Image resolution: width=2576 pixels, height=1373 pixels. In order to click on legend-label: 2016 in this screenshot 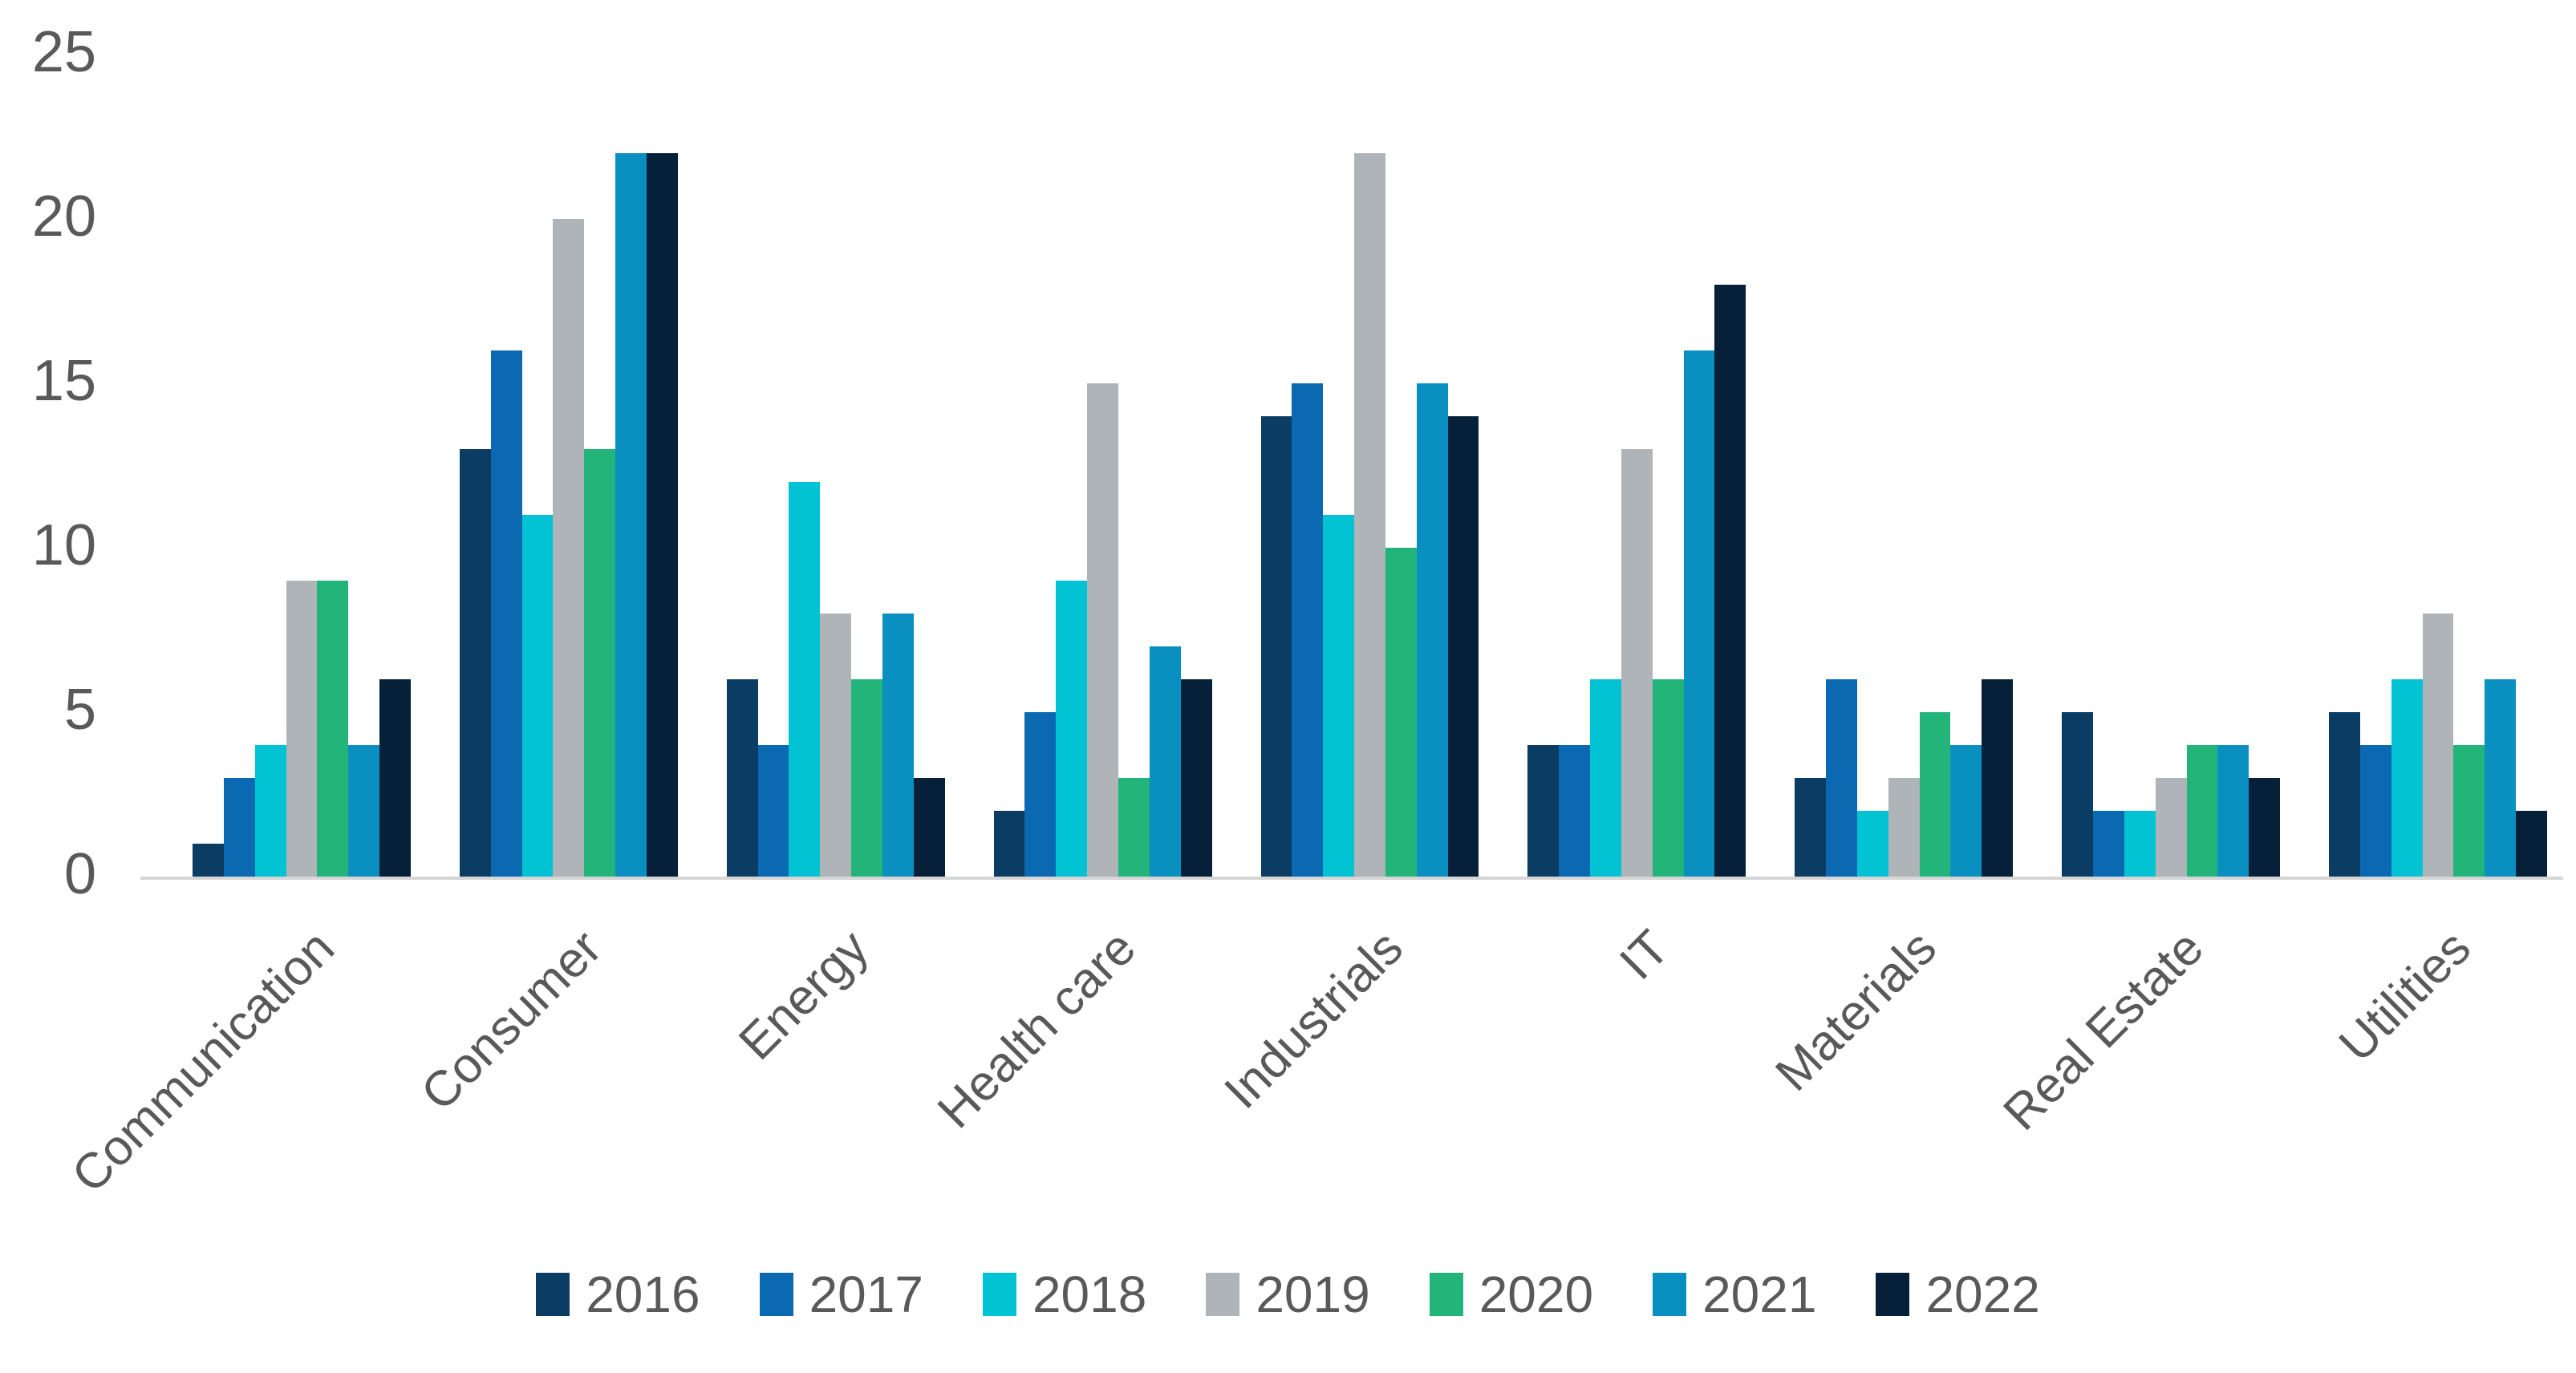, I will do `click(643, 1294)`.